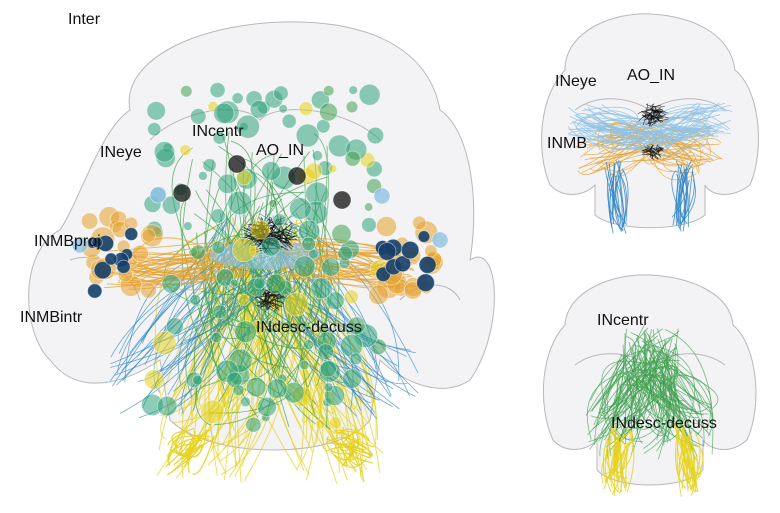 This screenshot has height=513, width=780. Describe the element at coordinates (664, 423) in the screenshot. I see `label-indesc-decuss: INdesc-decuss` at that location.